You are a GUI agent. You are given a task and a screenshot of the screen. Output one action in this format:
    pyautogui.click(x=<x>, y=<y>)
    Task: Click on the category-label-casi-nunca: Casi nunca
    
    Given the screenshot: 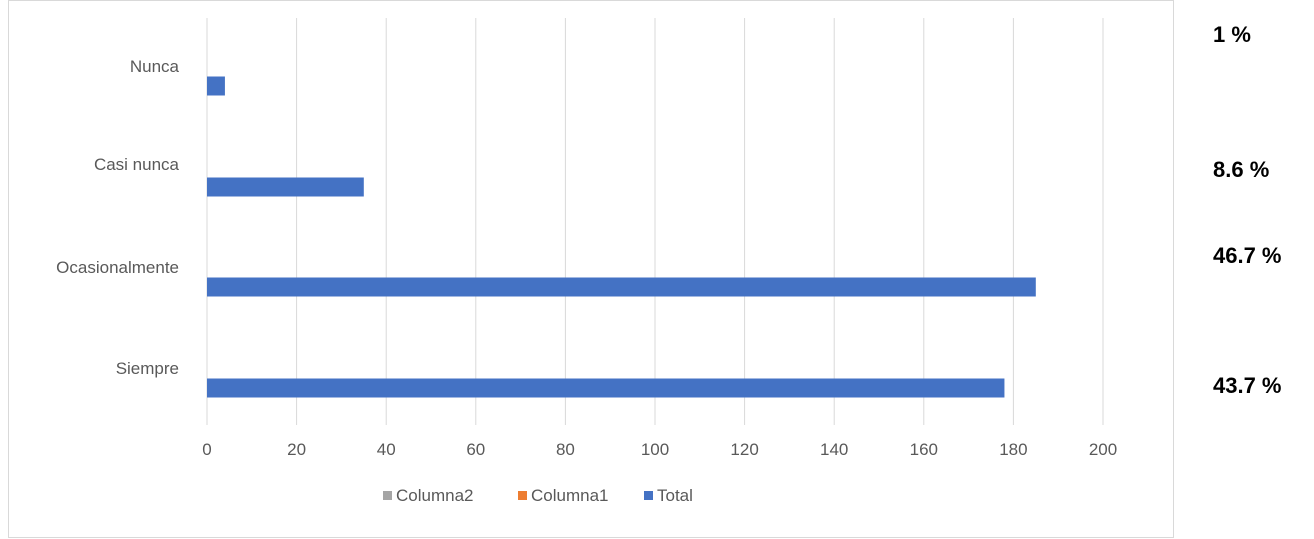 What is the action you would take?
    pyautogui.click(x=137, y=164)
    